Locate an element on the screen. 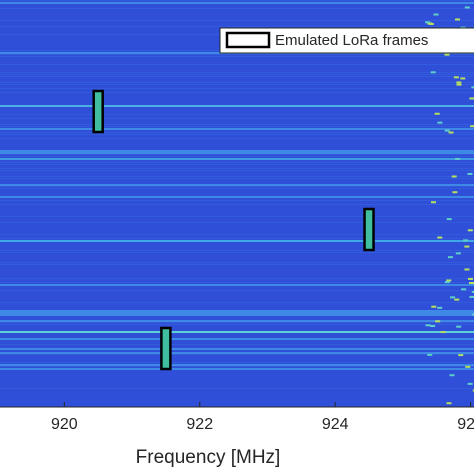 The image size is (474, 474). legend: Emulated LoRa frames is located at coordinates (346, 40).